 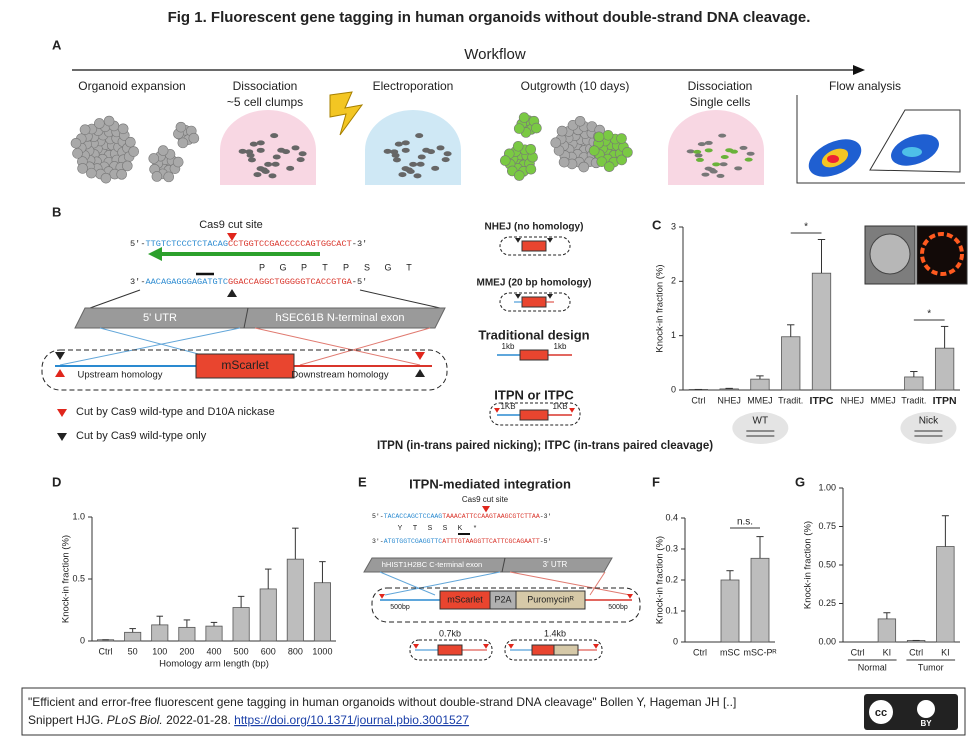 I want to click on amino-acid: K, so click(x=460, y=528).